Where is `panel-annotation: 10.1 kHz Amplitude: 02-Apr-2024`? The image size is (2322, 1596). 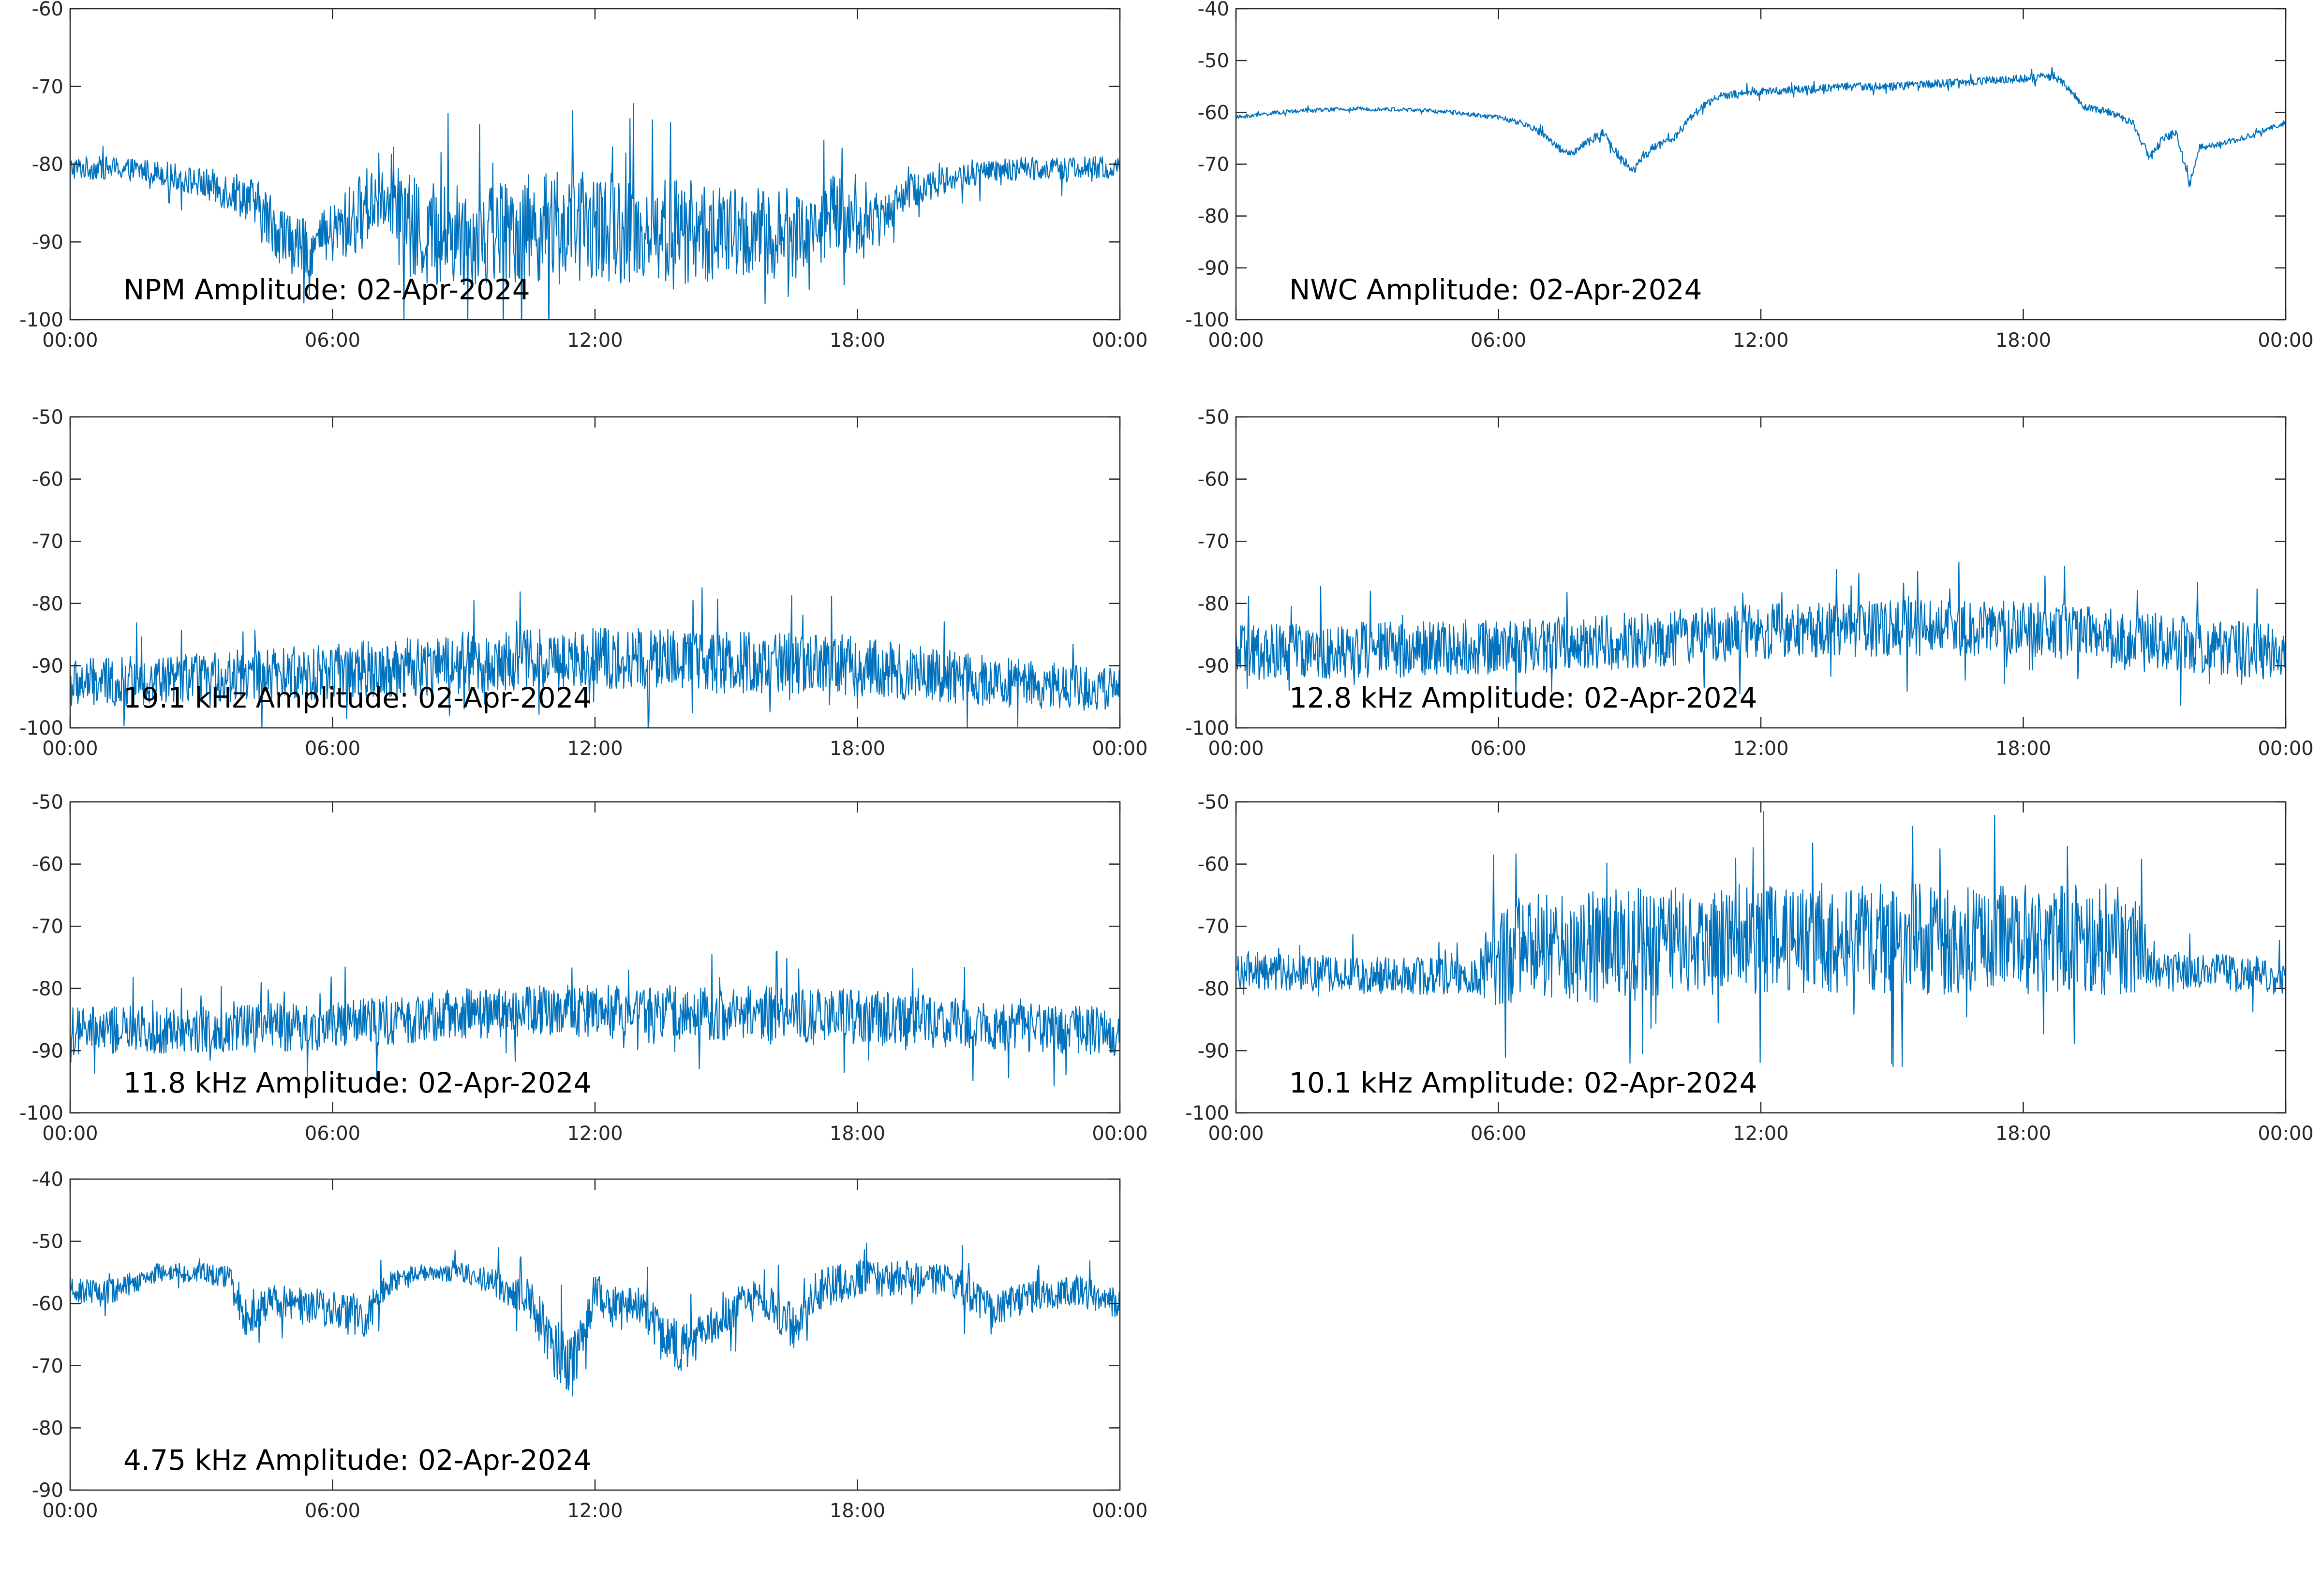 panel-annotation: 10.1 kHz Amplitude: 02-Apr-2024 is located at coordinates (1523, 1082).